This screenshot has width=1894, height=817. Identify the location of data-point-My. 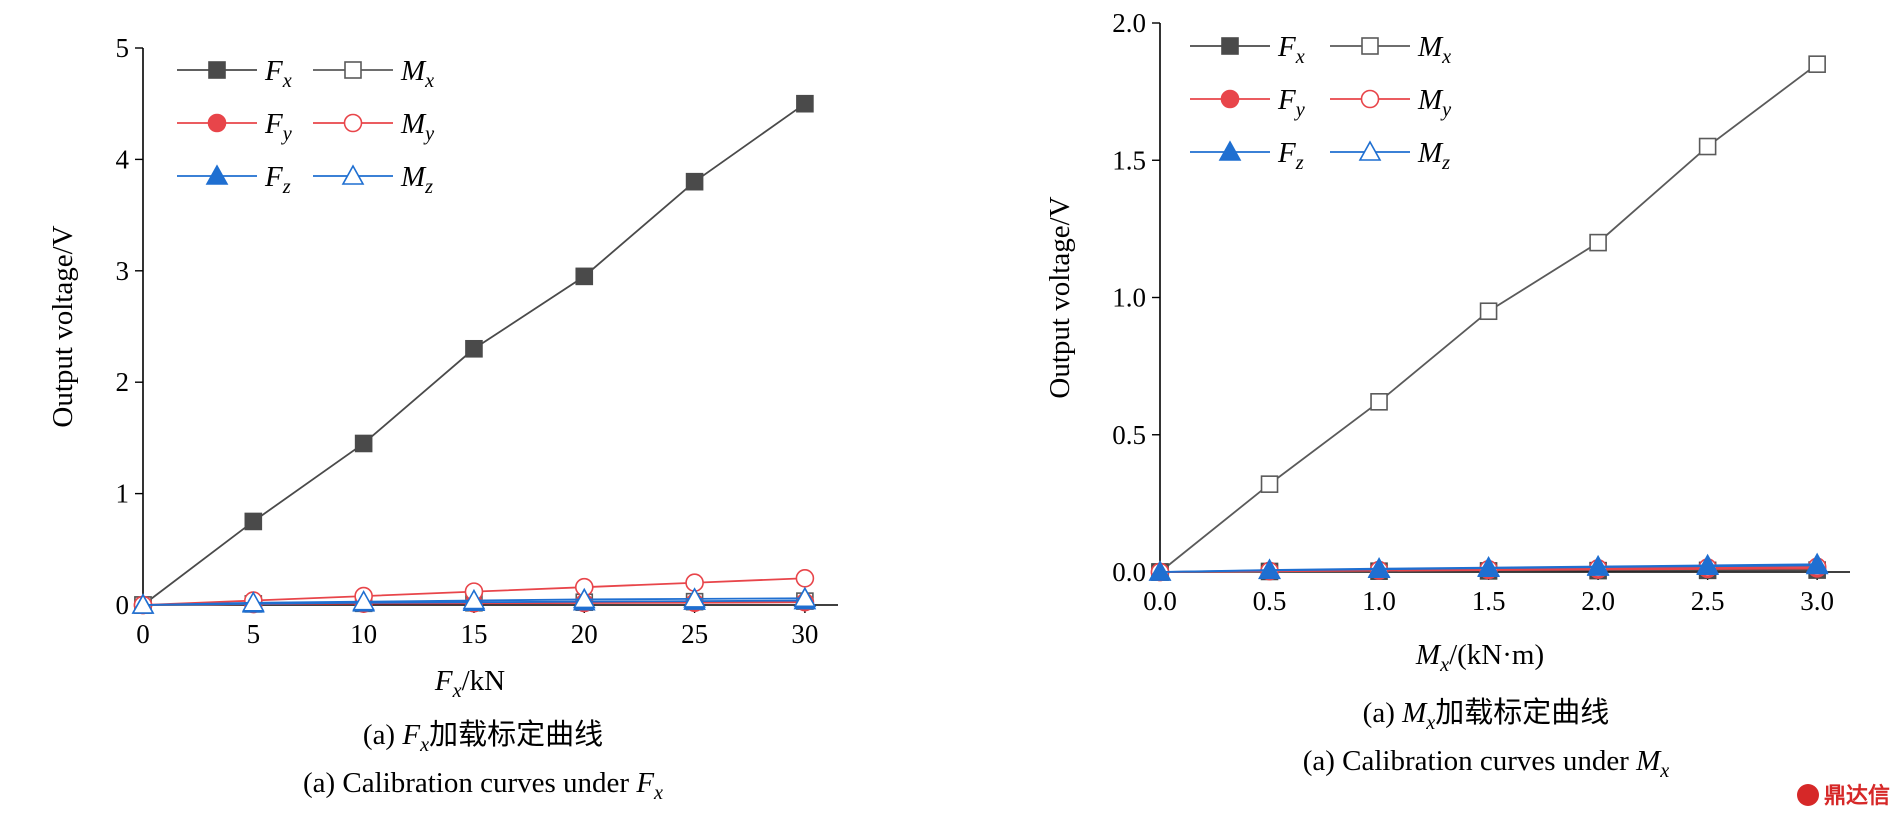
(805, 578).